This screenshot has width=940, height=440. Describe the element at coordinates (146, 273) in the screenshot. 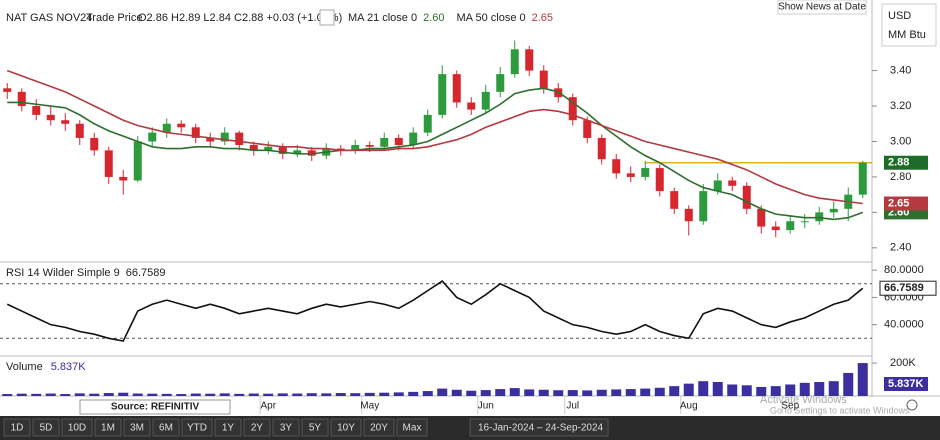

I see `rsi-value: 66.7589` at that location.